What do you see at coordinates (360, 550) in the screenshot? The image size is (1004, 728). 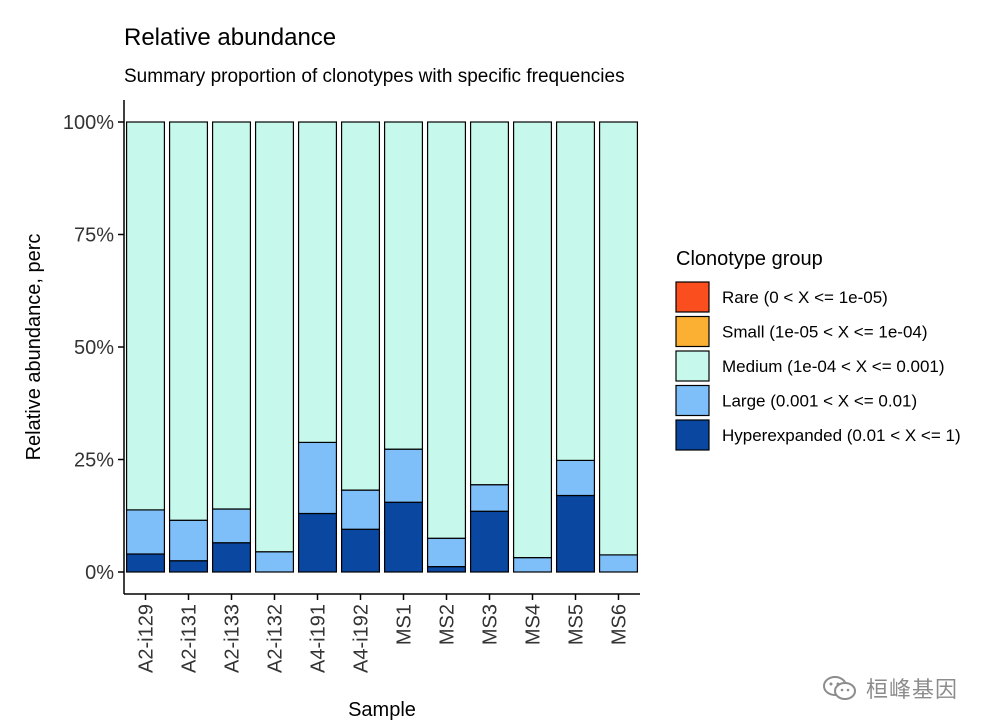 I see `bar-segment-A4-i192-s0` at bounding box center [360, 550].